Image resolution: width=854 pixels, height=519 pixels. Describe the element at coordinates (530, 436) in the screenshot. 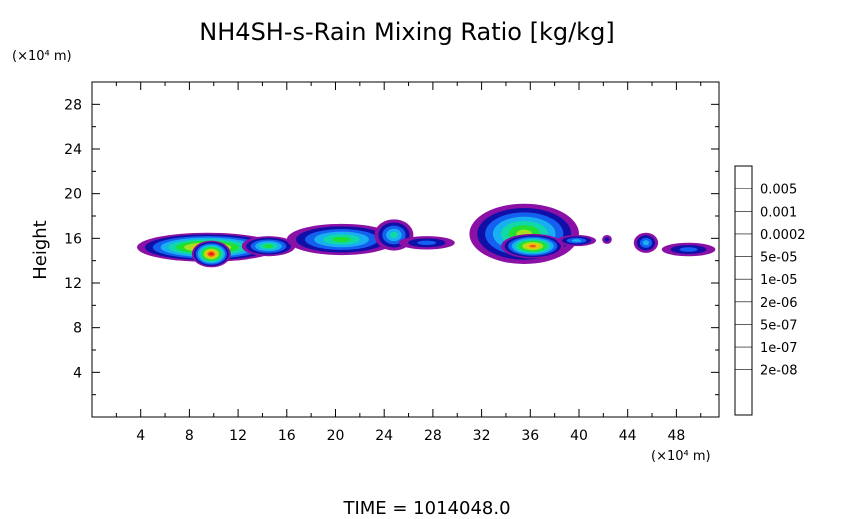

I see `x-tick-label: 36` at that location.